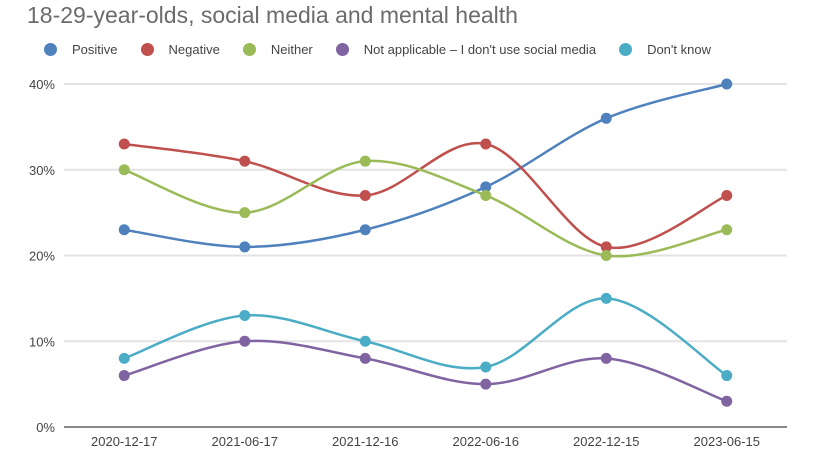 Image resolution: width=817 pixels, height=453 pixels. I want to click on legend-item: Neither, so click(277, 49).